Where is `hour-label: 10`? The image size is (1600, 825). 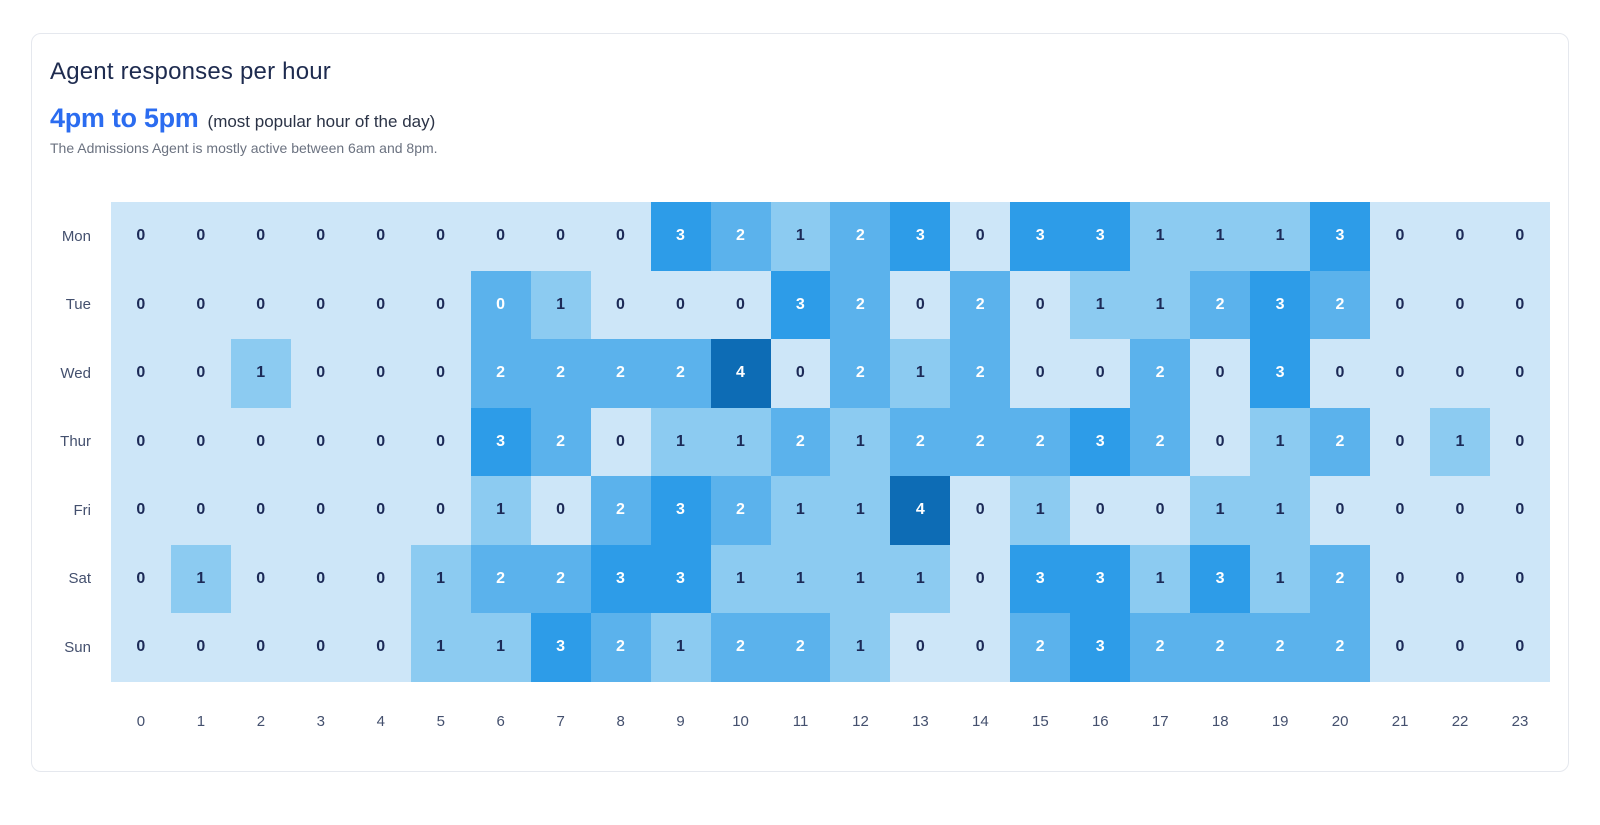
hour-label: 10 is located at coordinates (740, 721).